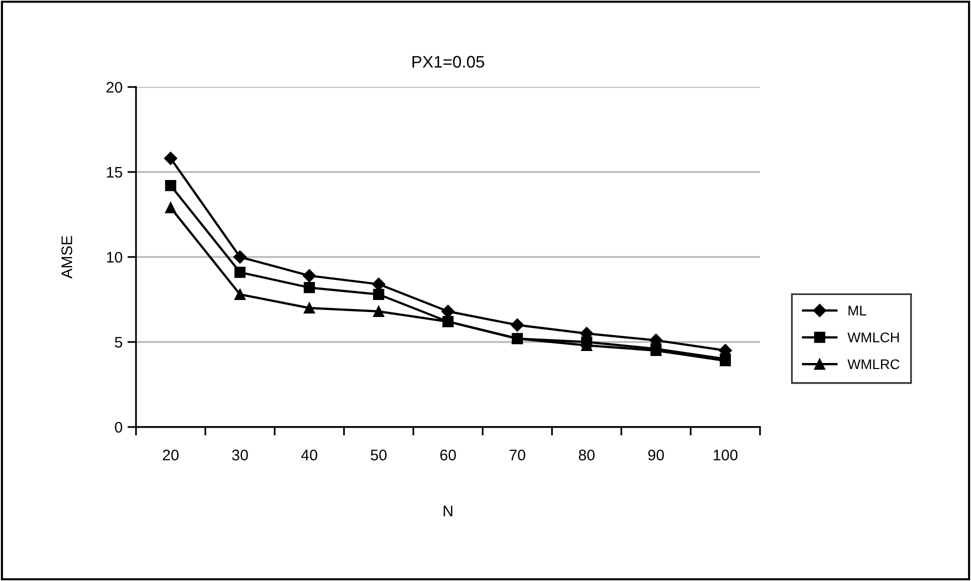 This screenshot has width=971, height=581. Describe the element at coordinates (309, 455) in the screenshot. I see `x-tick-label: 40` at that location.